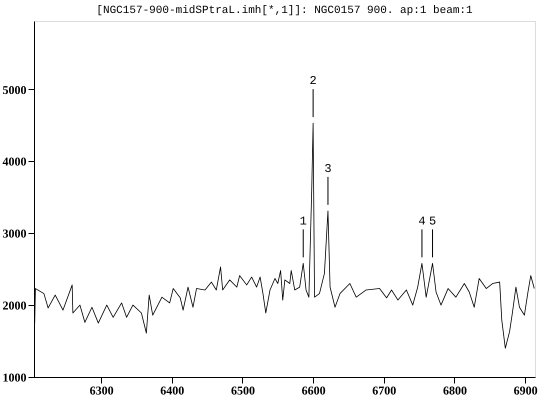  I want to click on x-tick-label: 6700, so click(384, 391).